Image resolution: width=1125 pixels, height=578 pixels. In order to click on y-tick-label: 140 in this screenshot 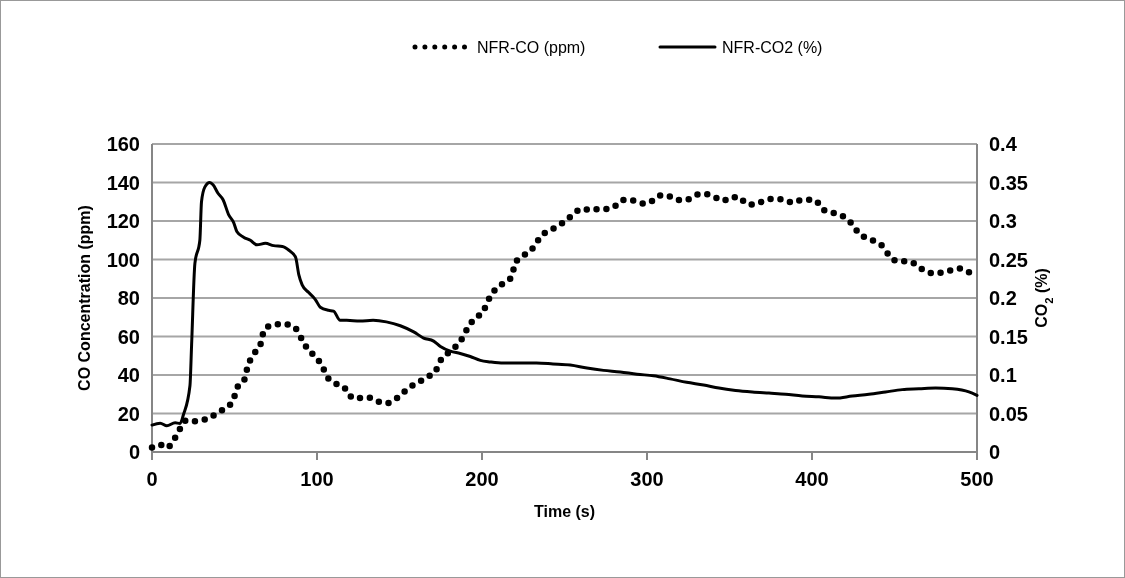, I will do `click(123, 182)`.